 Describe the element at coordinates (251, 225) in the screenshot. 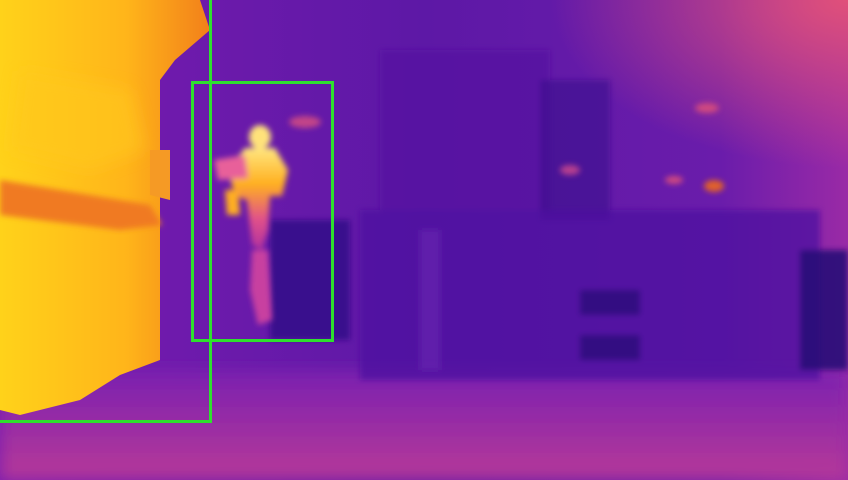

I see `person-silhouette` at that location.